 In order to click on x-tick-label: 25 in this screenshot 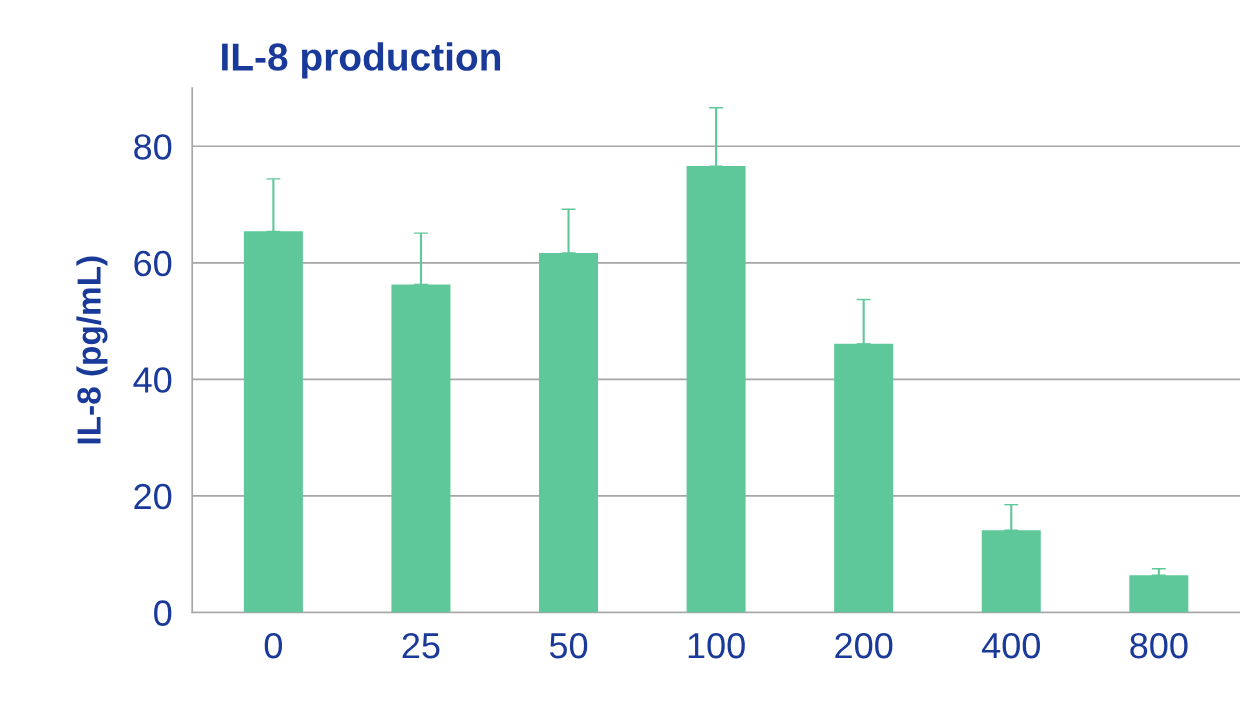, I will do `click(421, 645)`.